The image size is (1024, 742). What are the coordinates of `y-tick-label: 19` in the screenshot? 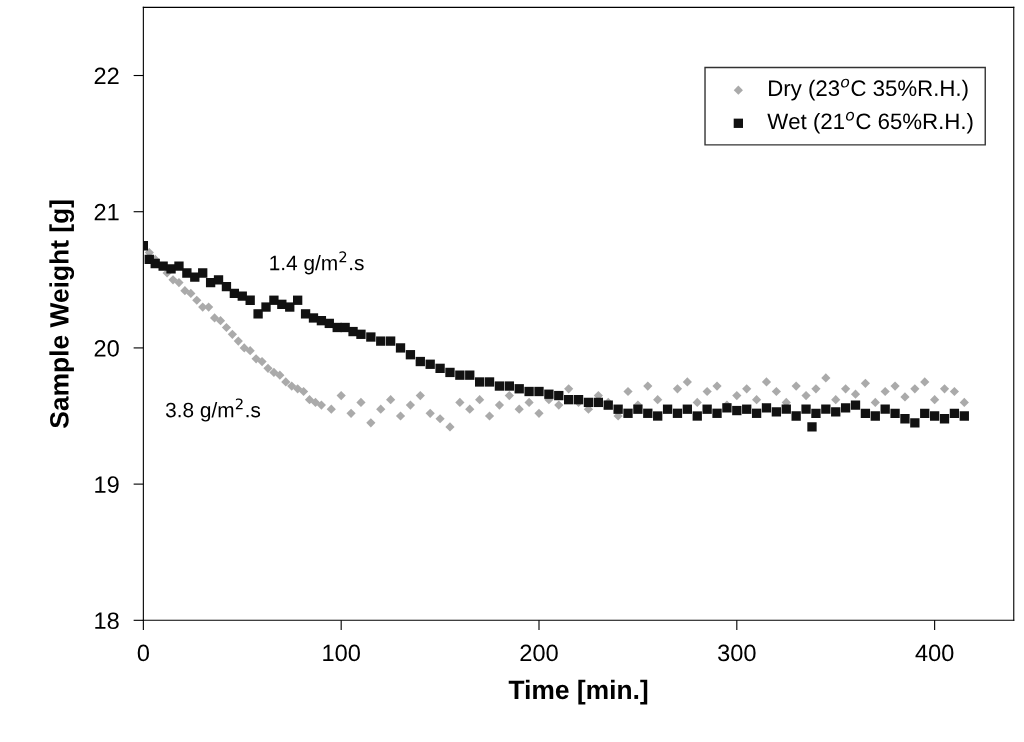 It's located at (107, 484).